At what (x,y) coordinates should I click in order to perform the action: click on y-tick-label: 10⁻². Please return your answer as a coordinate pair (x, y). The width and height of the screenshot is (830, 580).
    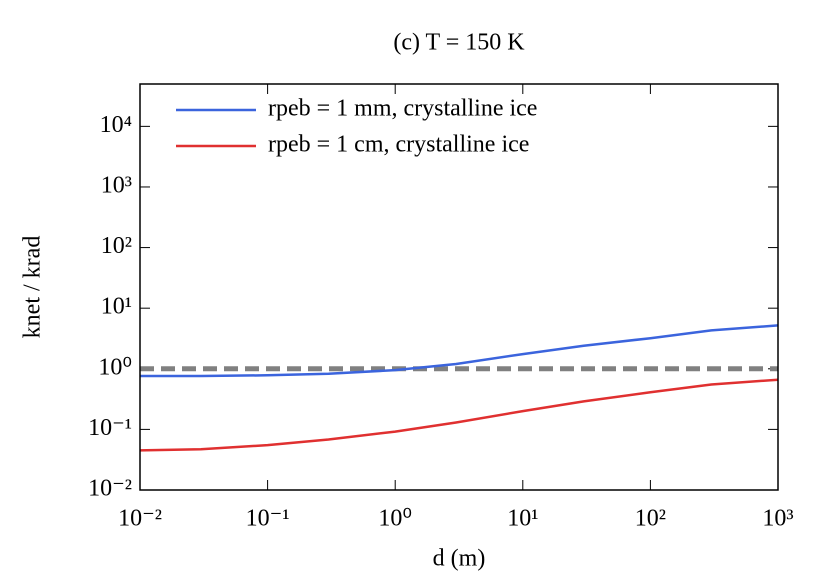
    Looking at the image, I should click on (110, 489).